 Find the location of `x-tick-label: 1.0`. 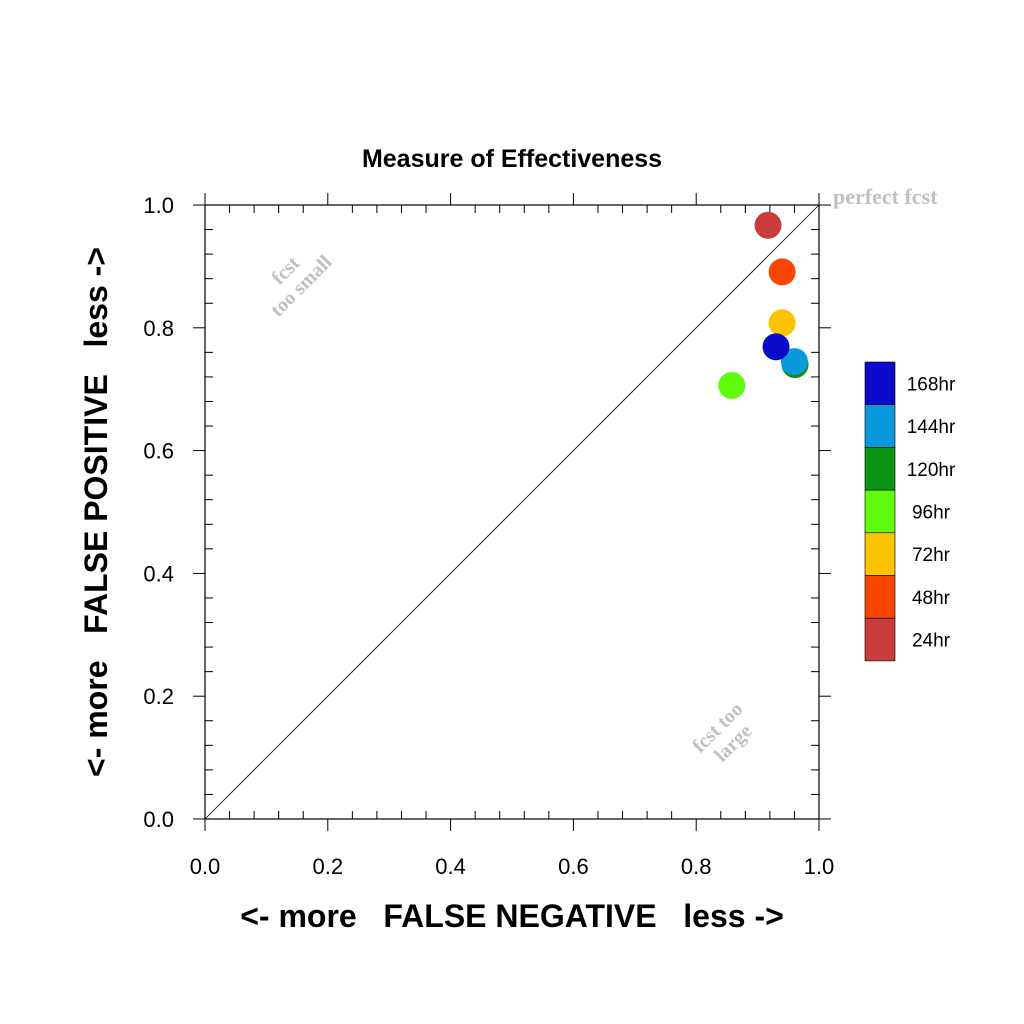

x-tick-label: 1.0 is located at coordinates (819, 866).